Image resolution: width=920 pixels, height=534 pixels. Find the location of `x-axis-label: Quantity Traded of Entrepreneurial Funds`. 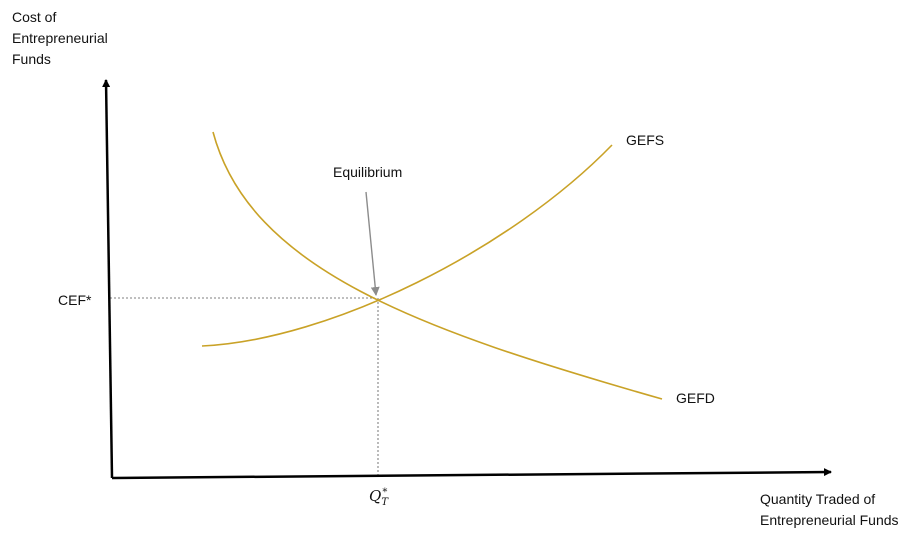

x-axis-label: Quantity Traded of Entrepreneurial Funds is located at coordinates (829, 509).